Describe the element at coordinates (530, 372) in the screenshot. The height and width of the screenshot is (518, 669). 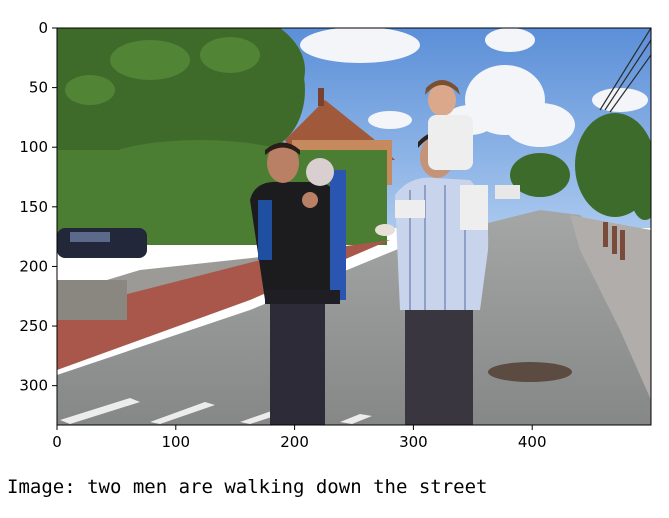
I see `manhole` at that location.